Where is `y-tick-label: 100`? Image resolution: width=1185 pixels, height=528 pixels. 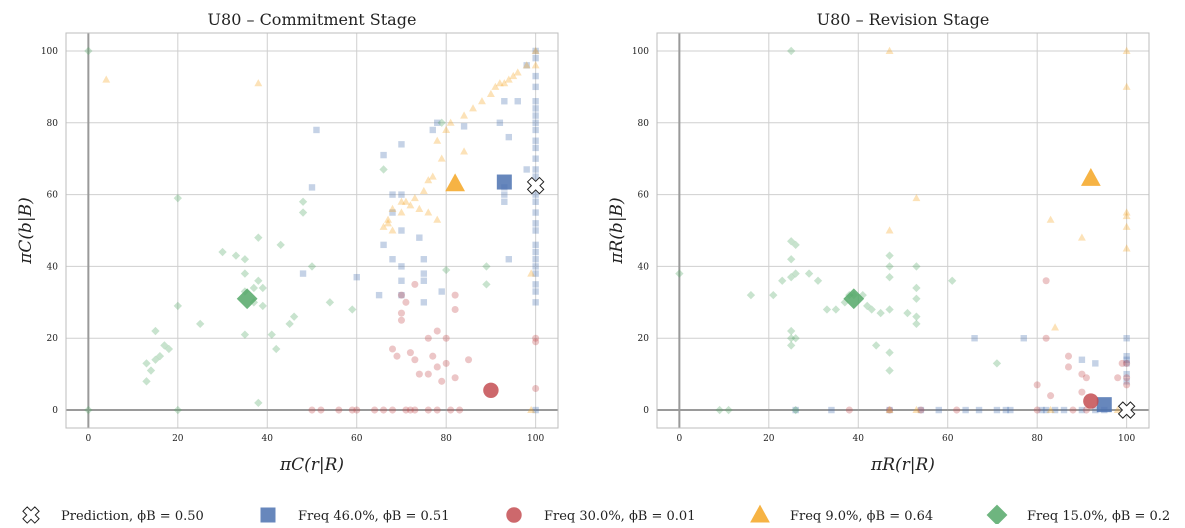 y-tick-label: 100 is located at coordinates (49, 52).